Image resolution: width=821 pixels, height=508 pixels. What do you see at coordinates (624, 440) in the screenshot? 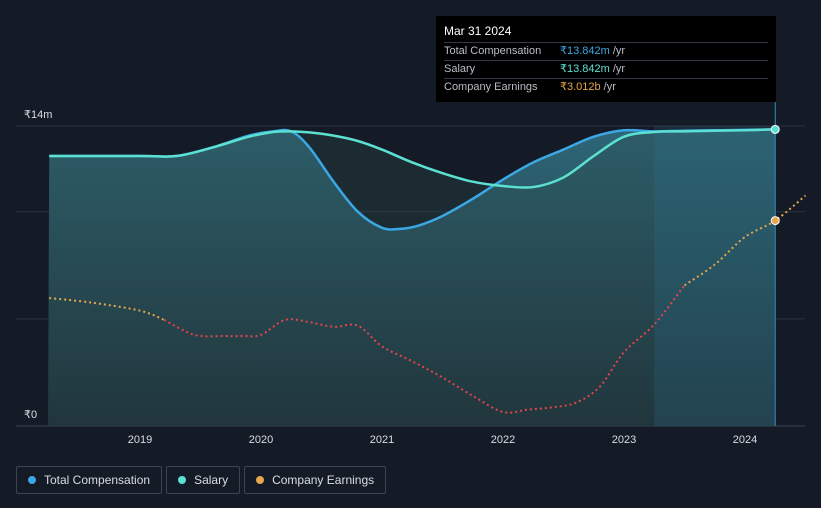
I see `x-tick-label: 2023` at bounding box center [624, 440].